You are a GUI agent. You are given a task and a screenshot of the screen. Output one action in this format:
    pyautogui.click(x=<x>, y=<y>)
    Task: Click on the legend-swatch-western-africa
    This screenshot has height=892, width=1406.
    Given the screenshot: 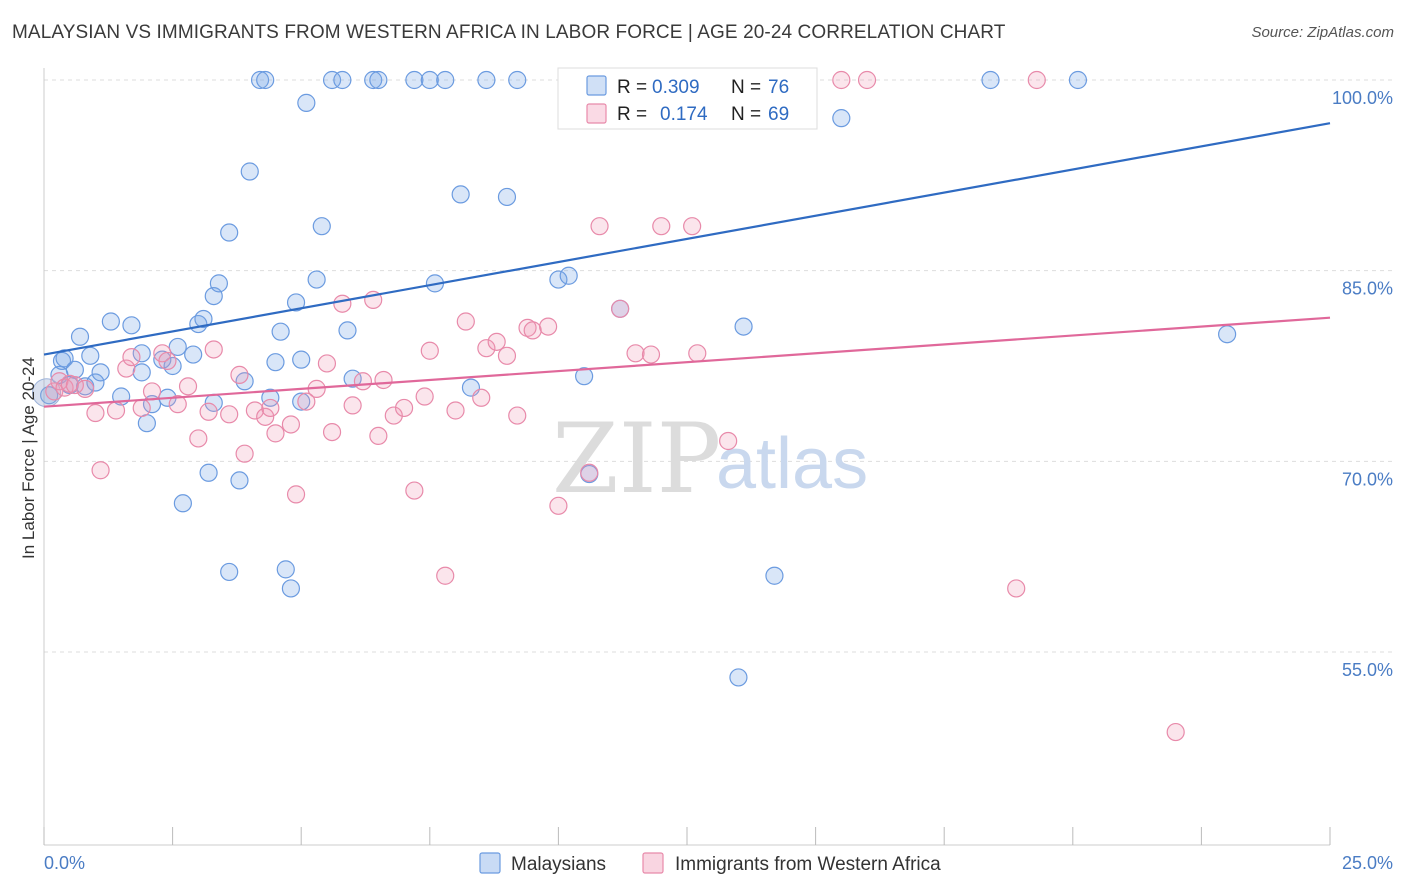 What is the action you would take?
    pyautogui.click(x=653, y=863)
    